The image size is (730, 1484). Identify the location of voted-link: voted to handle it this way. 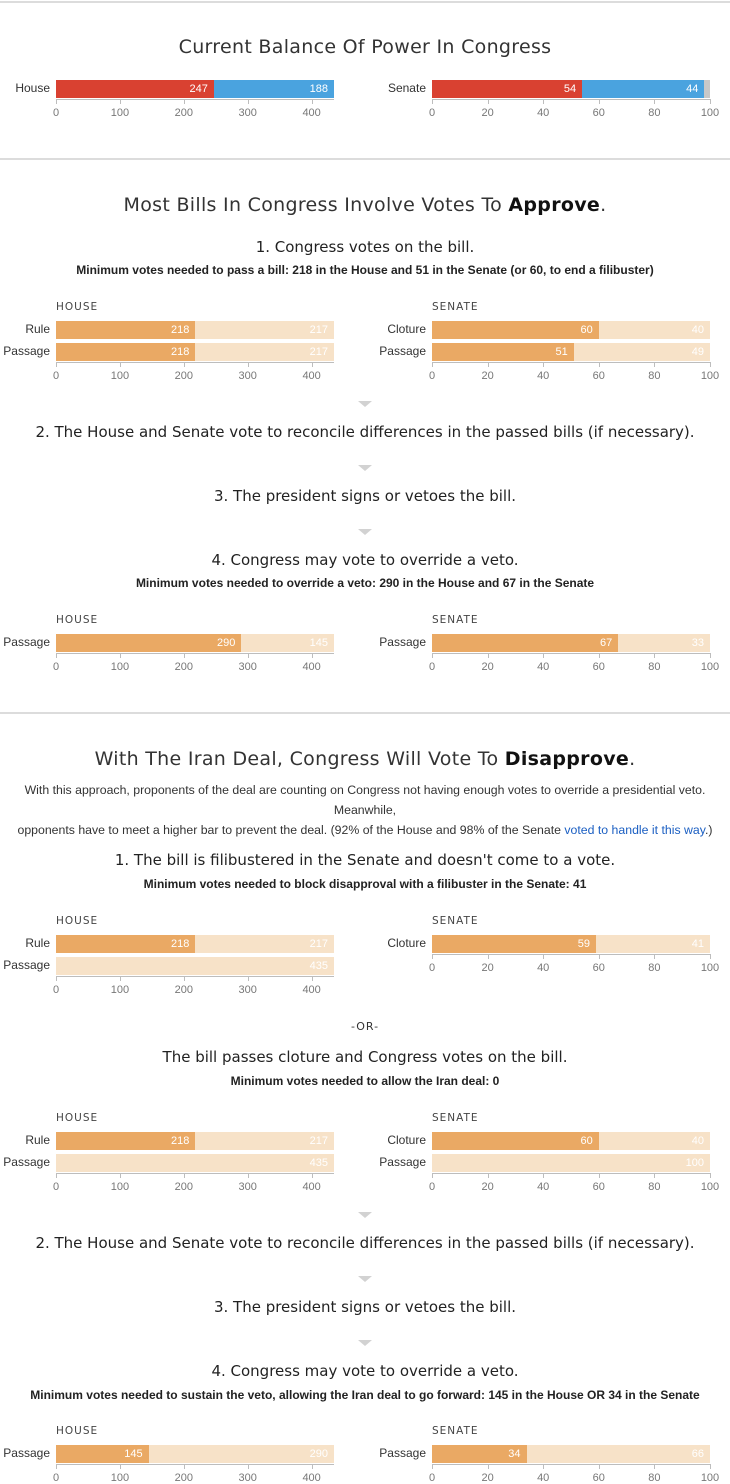
(634, 830).